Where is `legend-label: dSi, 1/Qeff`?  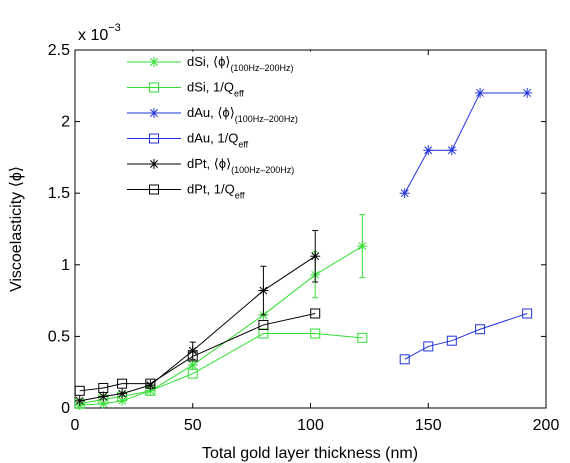 legend-label: dSi, 1/Qeff is located at coordinates (215, 89).